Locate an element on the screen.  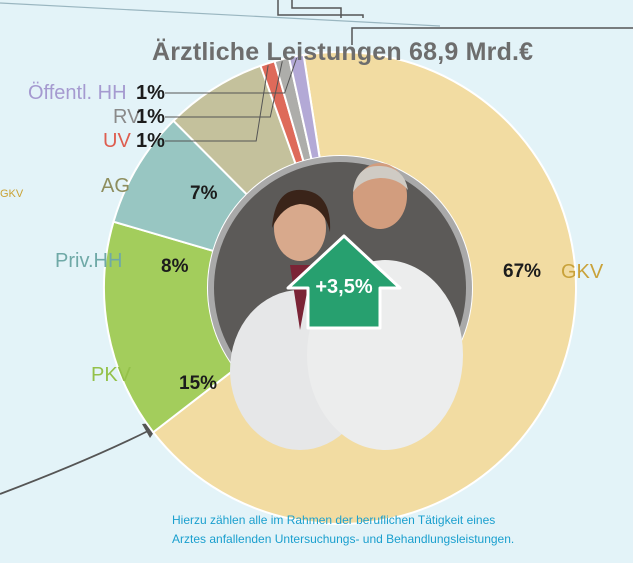
label-ag: AG is located at coordinates (115, 186).